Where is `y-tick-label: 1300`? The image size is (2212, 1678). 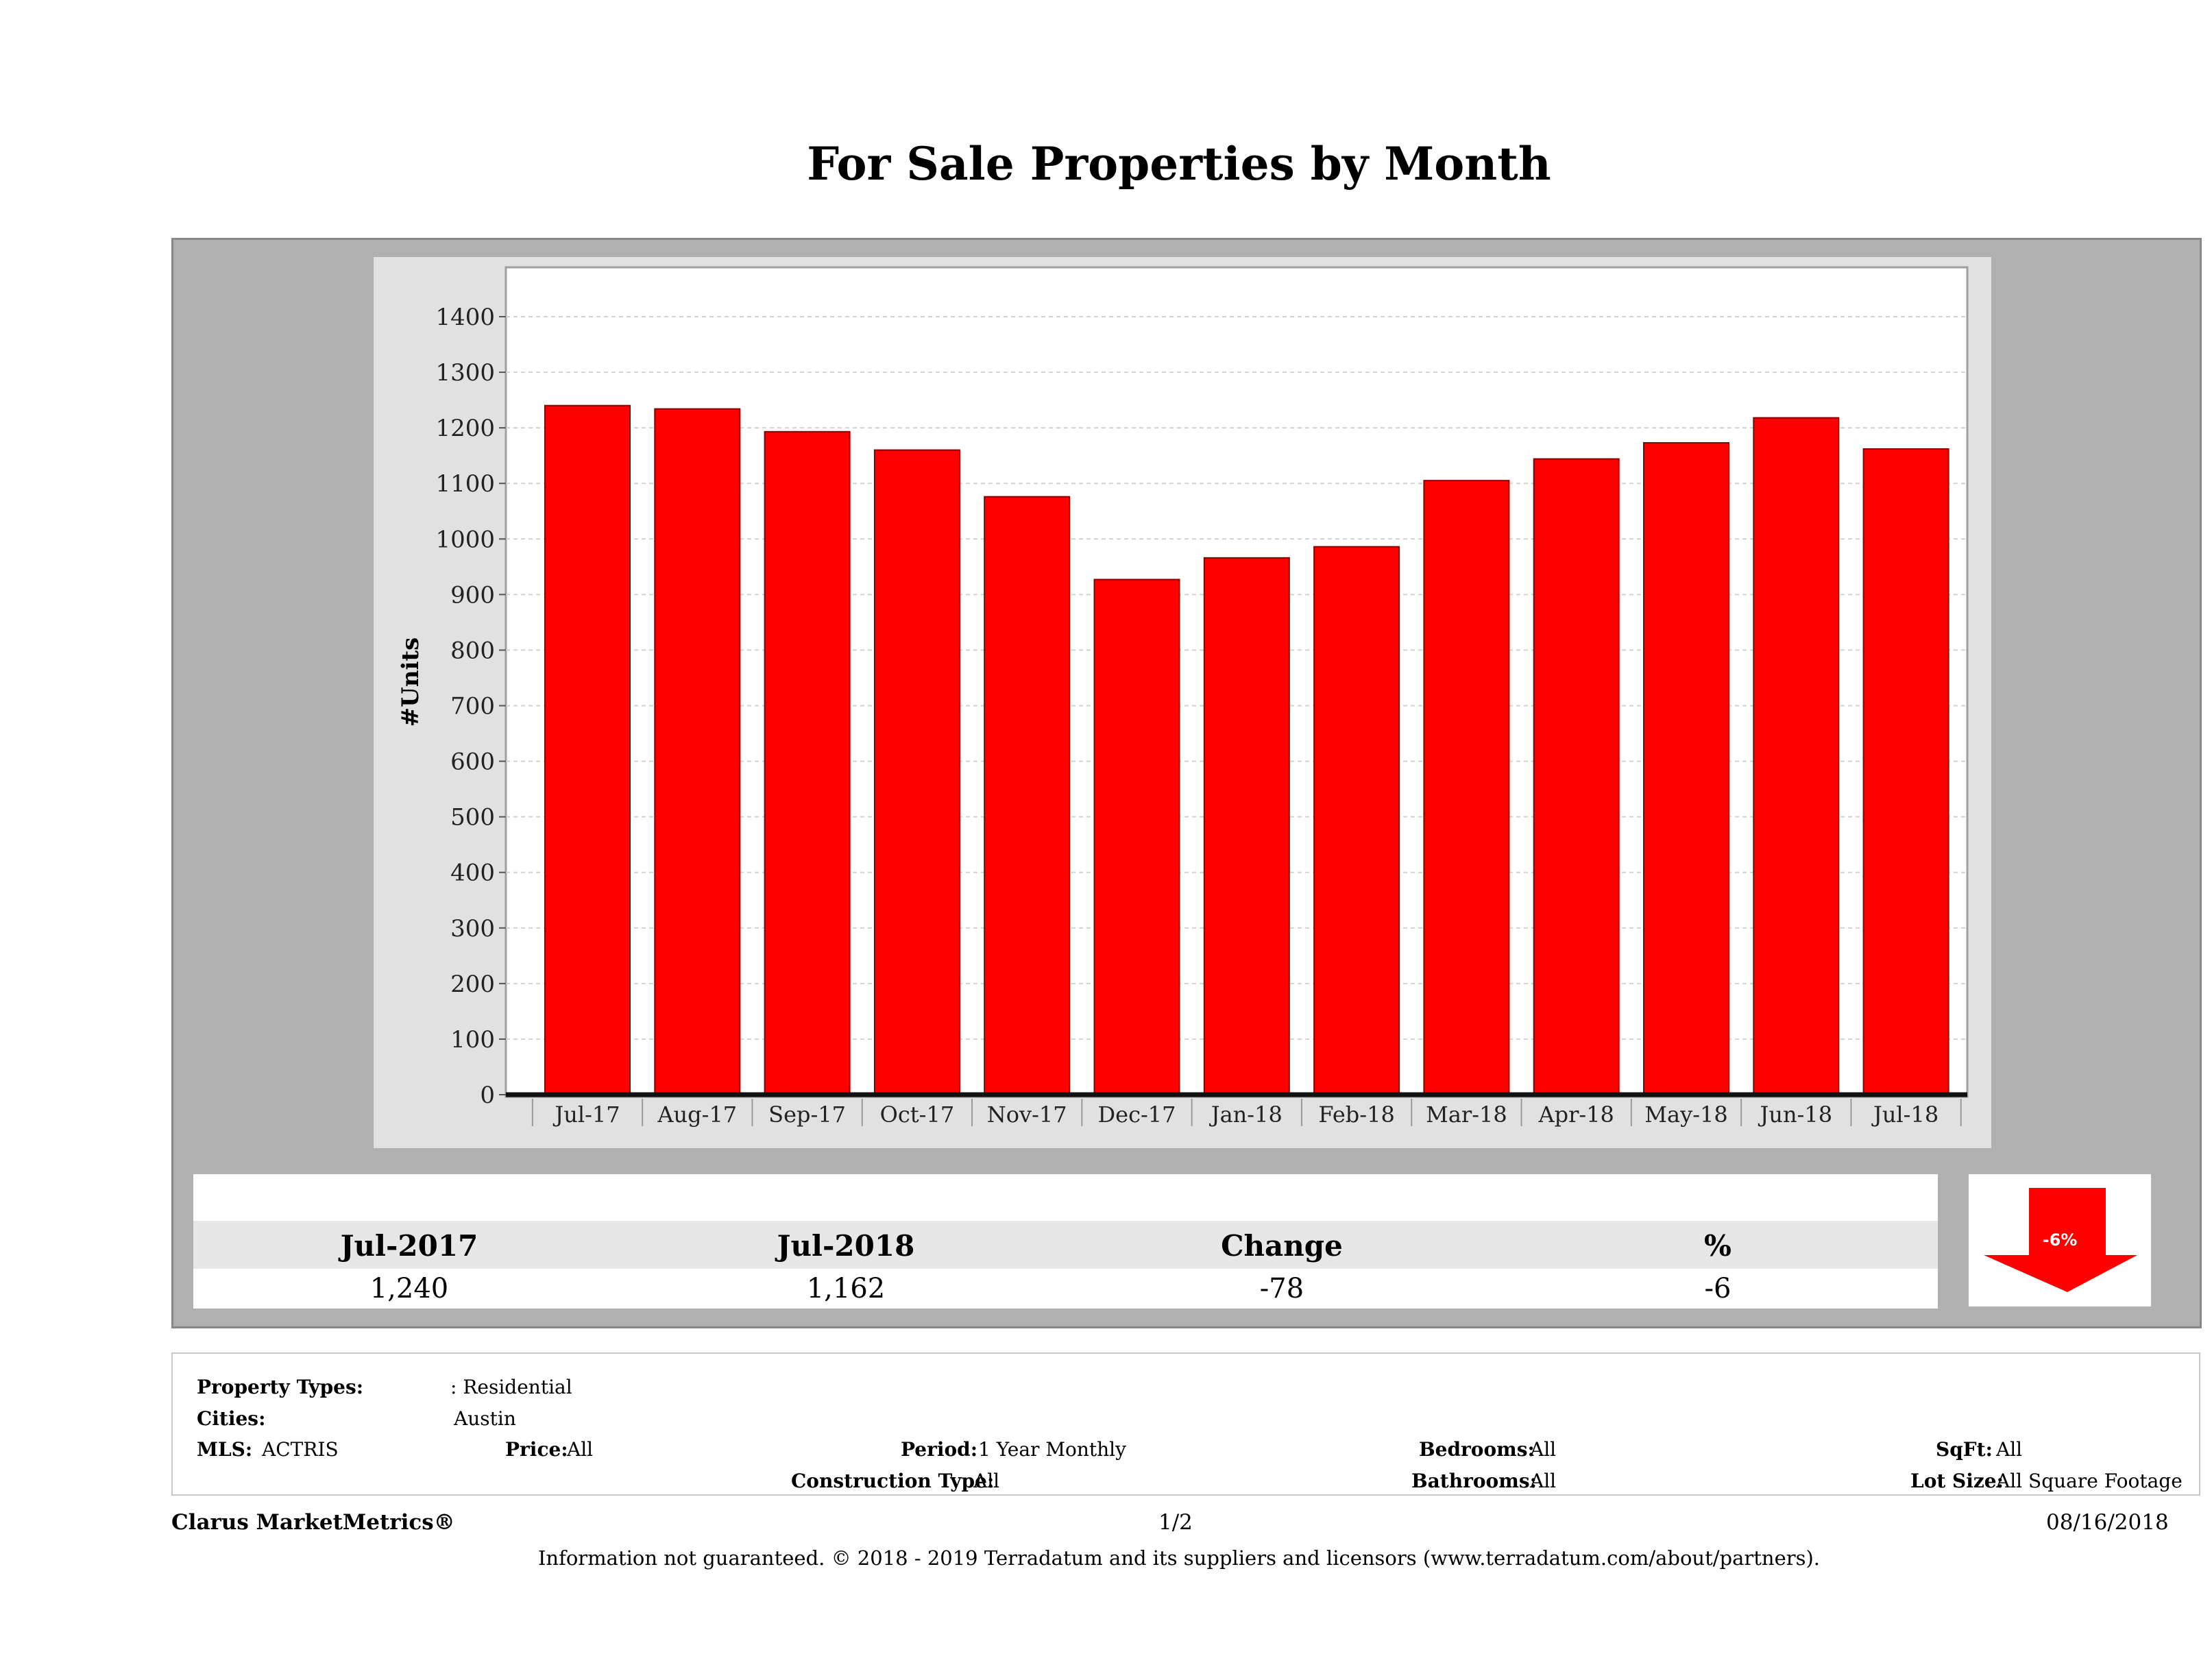
y-tick-label: 1300 is located at coordinates (465, 373).